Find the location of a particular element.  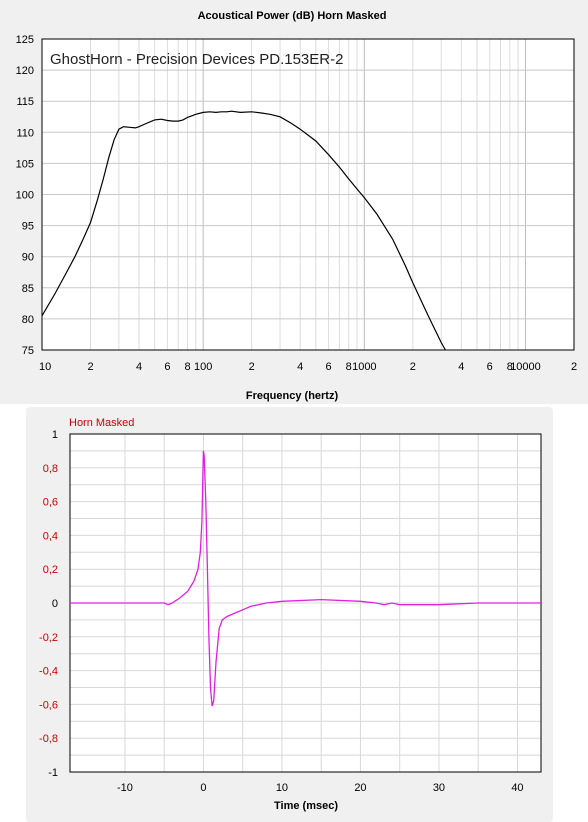

chart-title: Acoustical Power (dB) Horn Masked is located at coordinates (292, 16).